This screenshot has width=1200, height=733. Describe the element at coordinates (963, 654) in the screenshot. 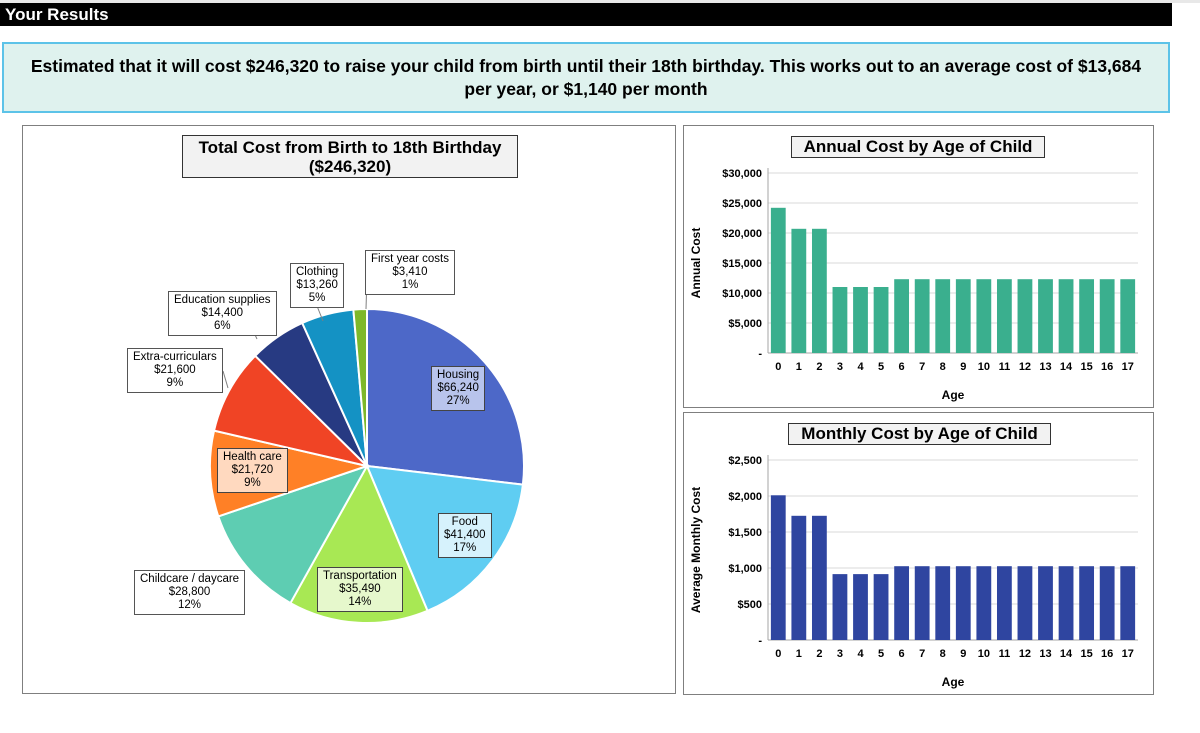

I see `monthly-x-tick-label: 9` at that location.